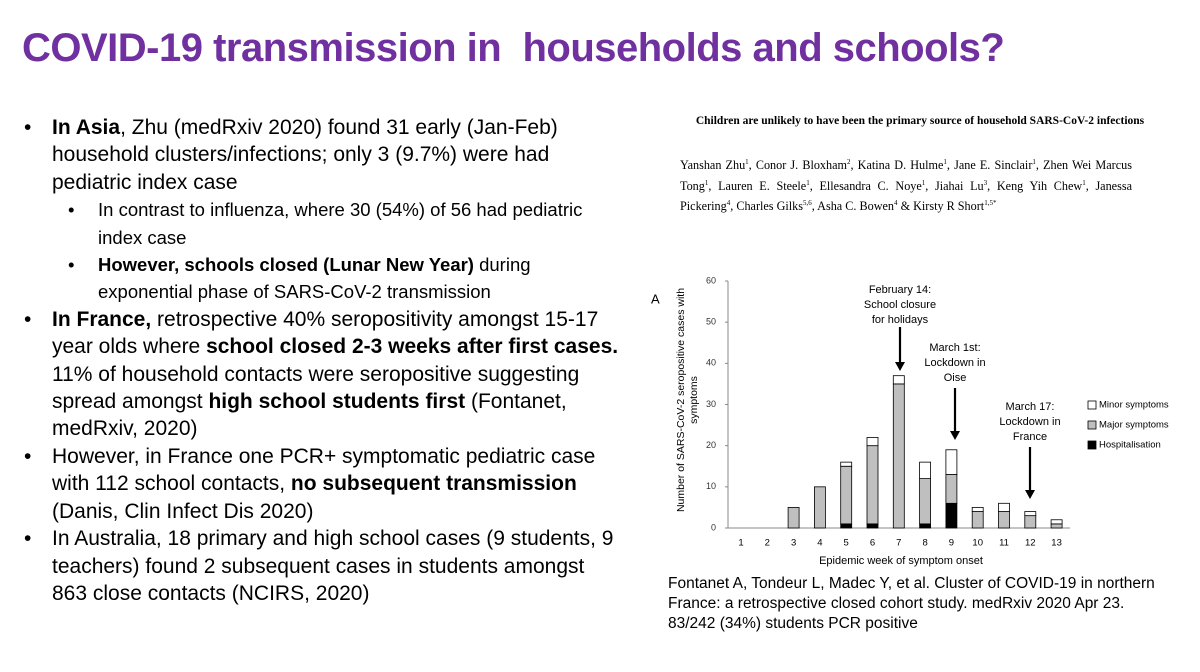 This screenshot has height=672, width=1200. What do you see at coordinates (819, 543) in the screenshot?
I see `x-tick-label: 4` at bounding box center [819, 543].